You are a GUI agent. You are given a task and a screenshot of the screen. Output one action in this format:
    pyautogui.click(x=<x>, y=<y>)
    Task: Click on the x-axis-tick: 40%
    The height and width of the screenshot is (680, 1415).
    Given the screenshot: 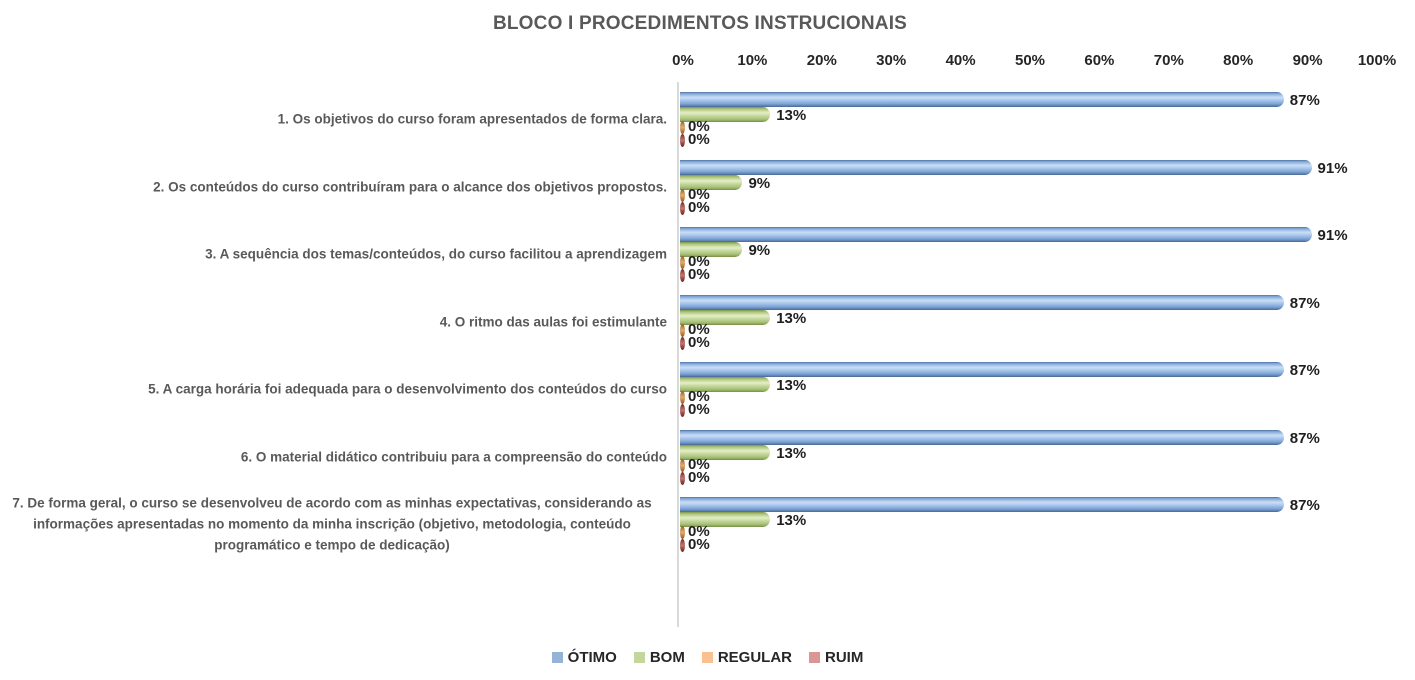 What is the action you would take?
    pyautogui.click(x=960, y=60)
    